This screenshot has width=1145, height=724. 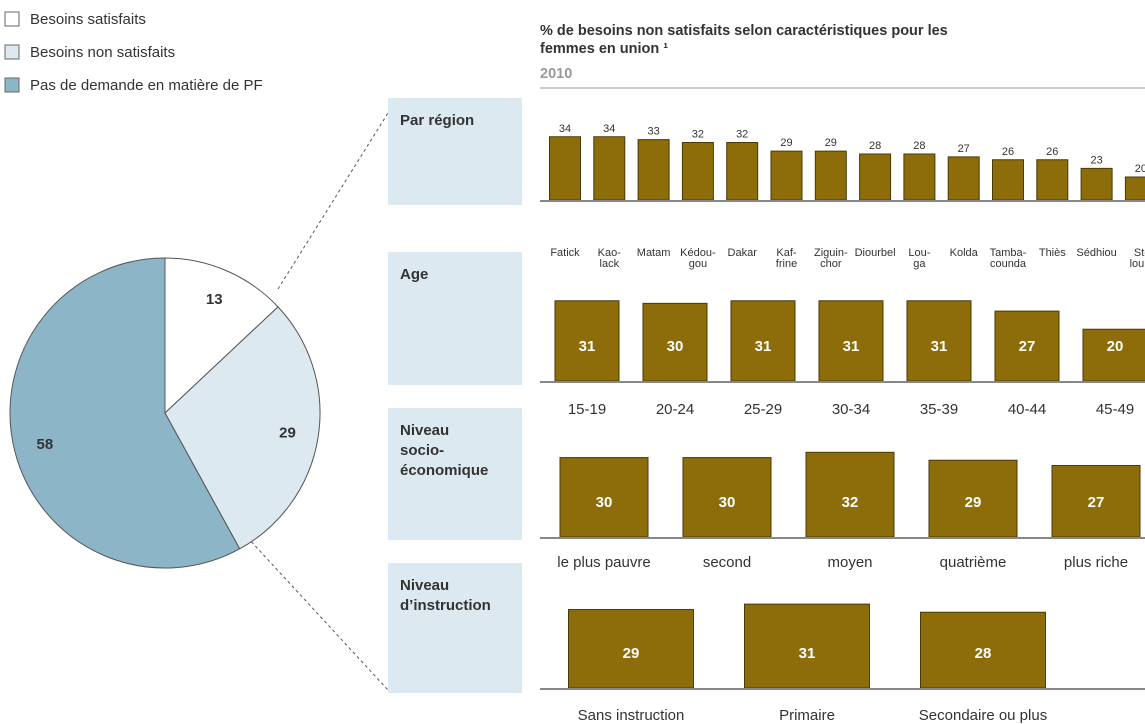 What do you see at coordinates (875, 253) in the screenshot?
I see `x-tick-label: Diourbel` at bounding box center [875, 253].